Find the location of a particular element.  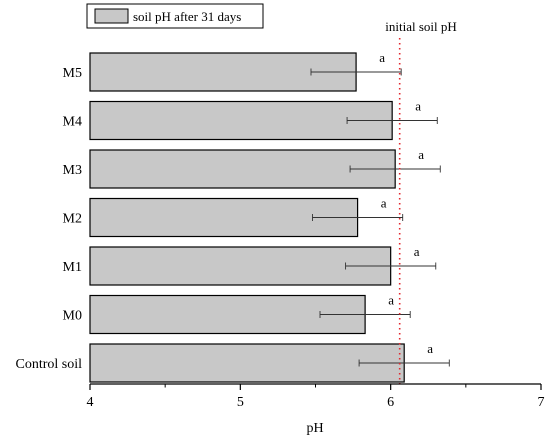

reference-line-label: initial soil pH is located at coordinates (421, 26).